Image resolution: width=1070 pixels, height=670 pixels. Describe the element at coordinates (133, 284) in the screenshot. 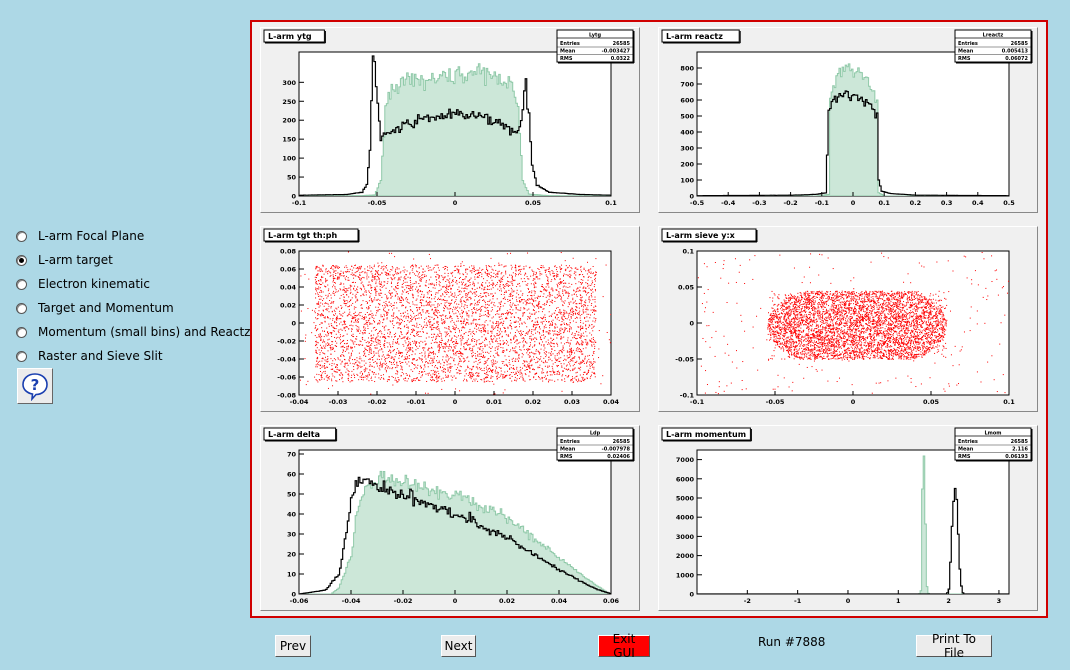

I see `radio-option: Electron kinematic` at that location.